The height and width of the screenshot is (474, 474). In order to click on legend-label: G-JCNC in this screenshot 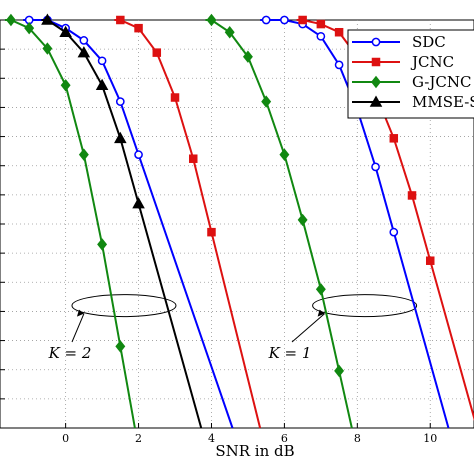, I will do `click(441, 82)`.